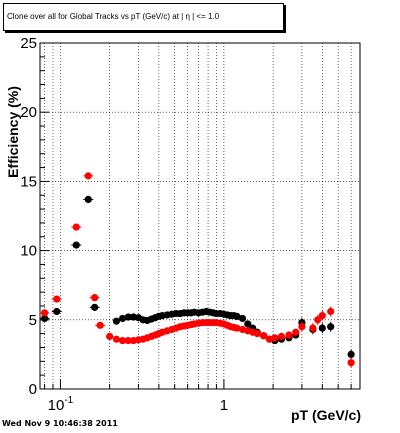  Describe the element at coordinates (28, 112) in the screenshot. I see `y-tick-label: 20` at that location.